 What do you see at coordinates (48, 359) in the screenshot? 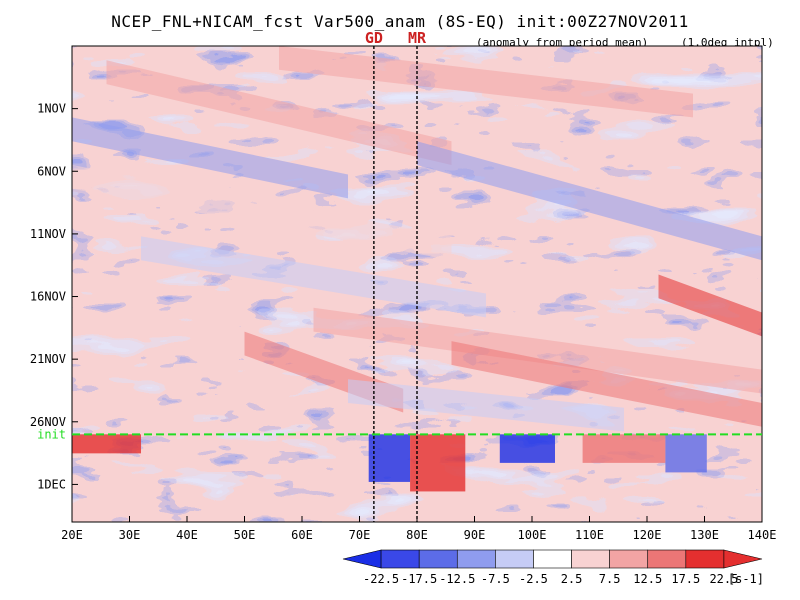
I see `y-tick-label: 21NOV` at bounding box center [48, 359].